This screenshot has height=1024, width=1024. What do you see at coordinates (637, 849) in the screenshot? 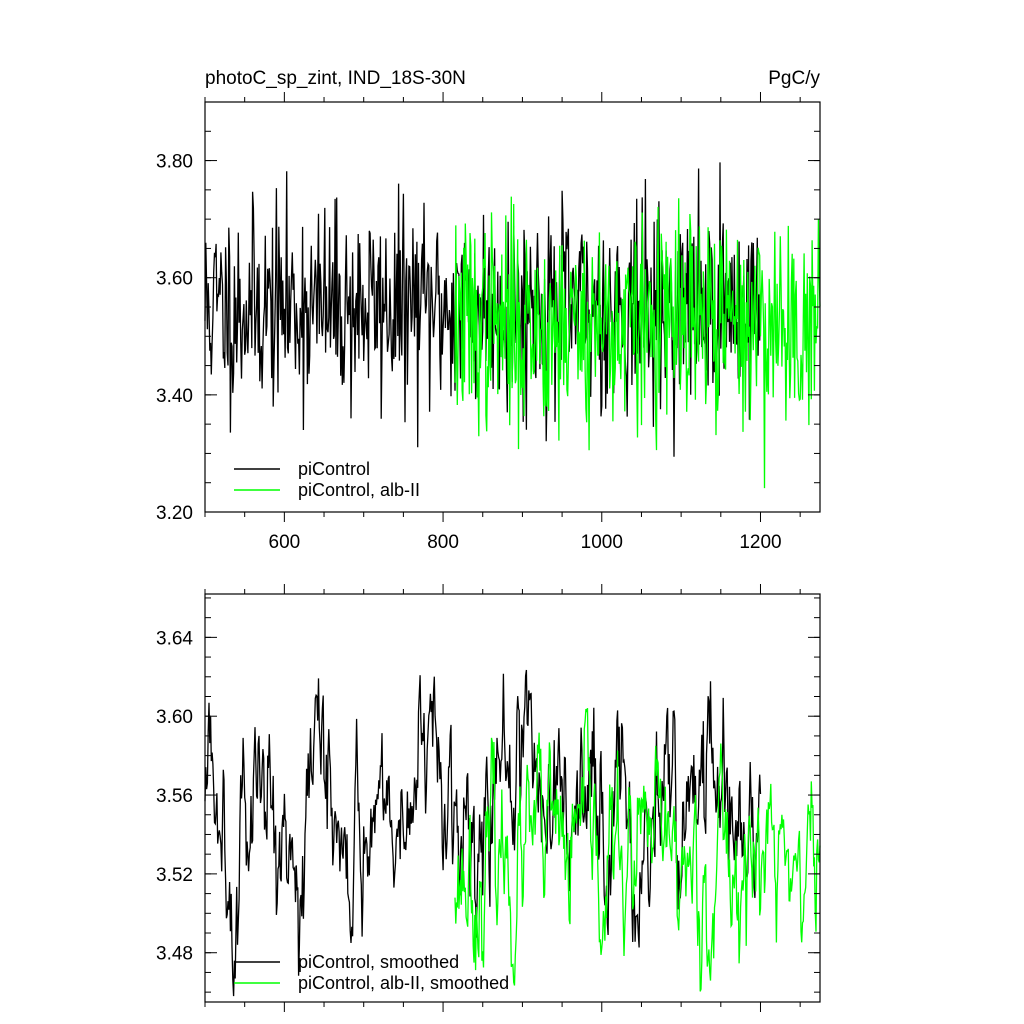
I see `series-line-picontrol-alb-ii-smoothed` at bounding box center [637, 849].